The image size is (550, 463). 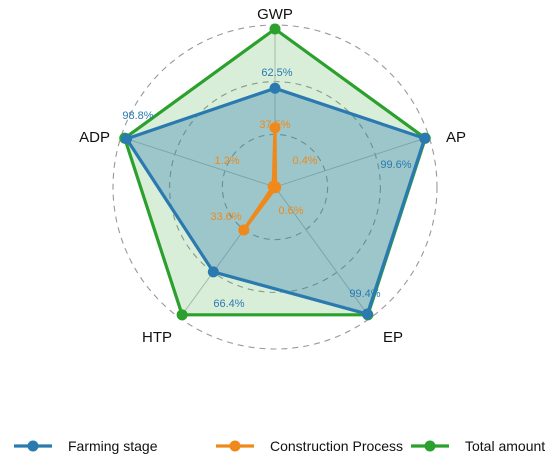 I want to click on axis-label-gwp: GWP, so click(x=275, y=14).